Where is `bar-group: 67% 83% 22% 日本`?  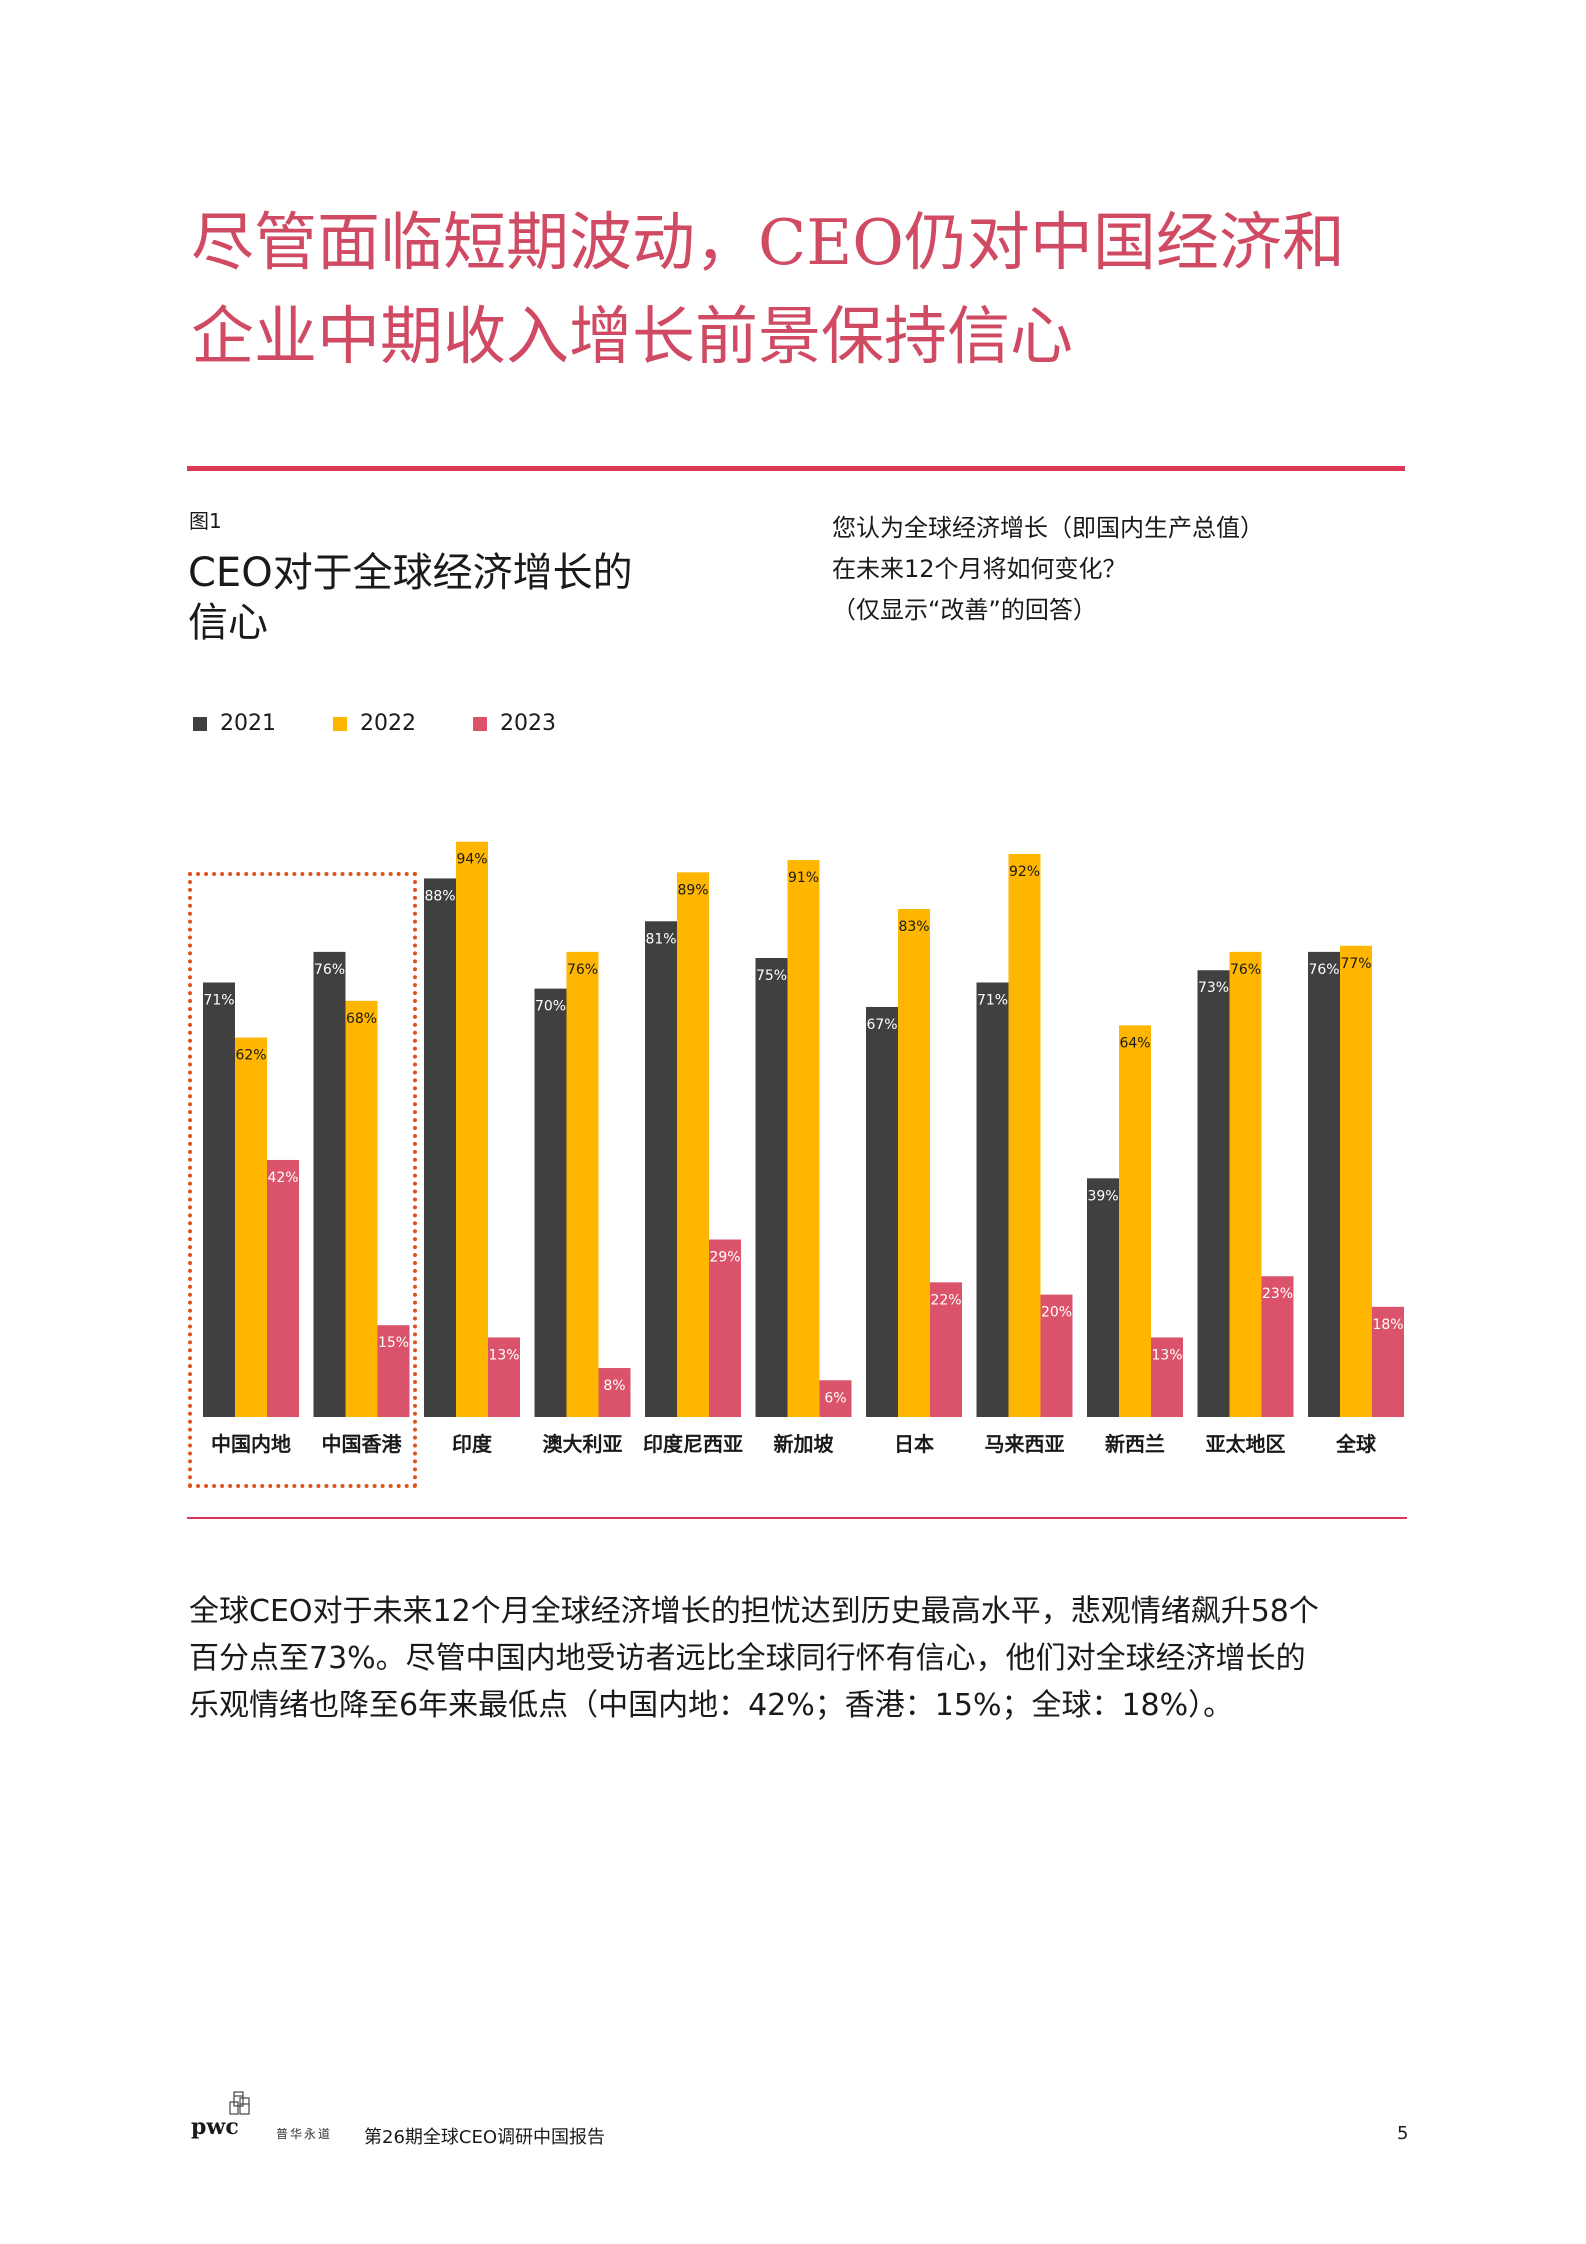
bar-group: 67% 83% 22% 日本 is located at coordinates (914, 1182).